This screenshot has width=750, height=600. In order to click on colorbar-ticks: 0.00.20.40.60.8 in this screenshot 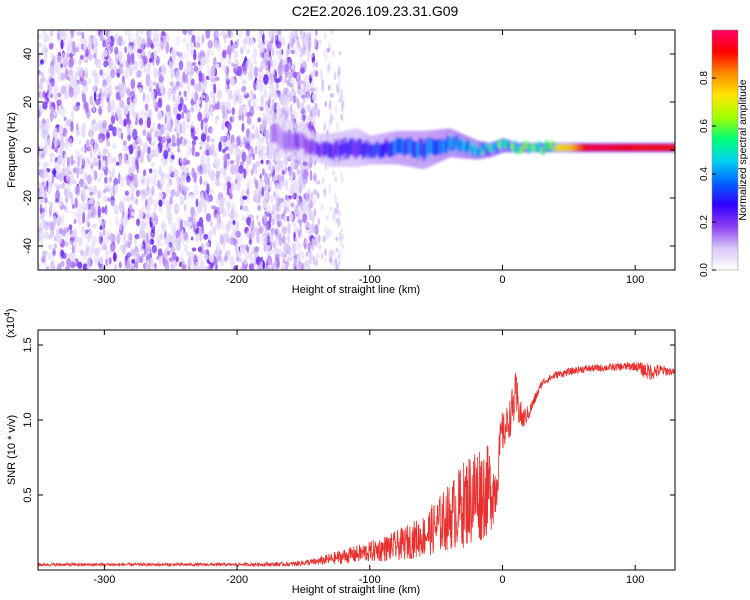, I will do `click(707, 174)`.